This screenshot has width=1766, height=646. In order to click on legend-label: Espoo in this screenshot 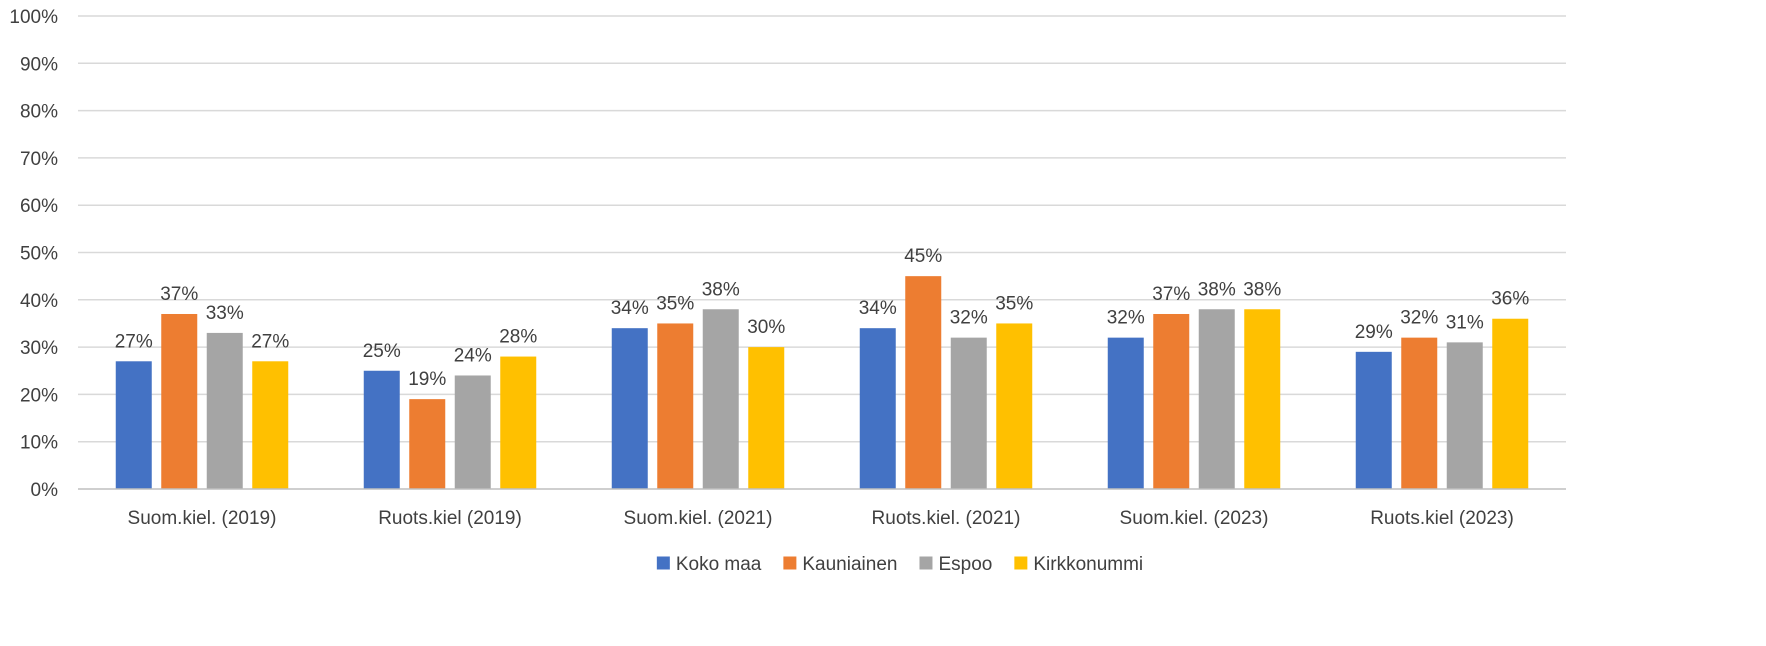, I will do `click(965, 564)`.